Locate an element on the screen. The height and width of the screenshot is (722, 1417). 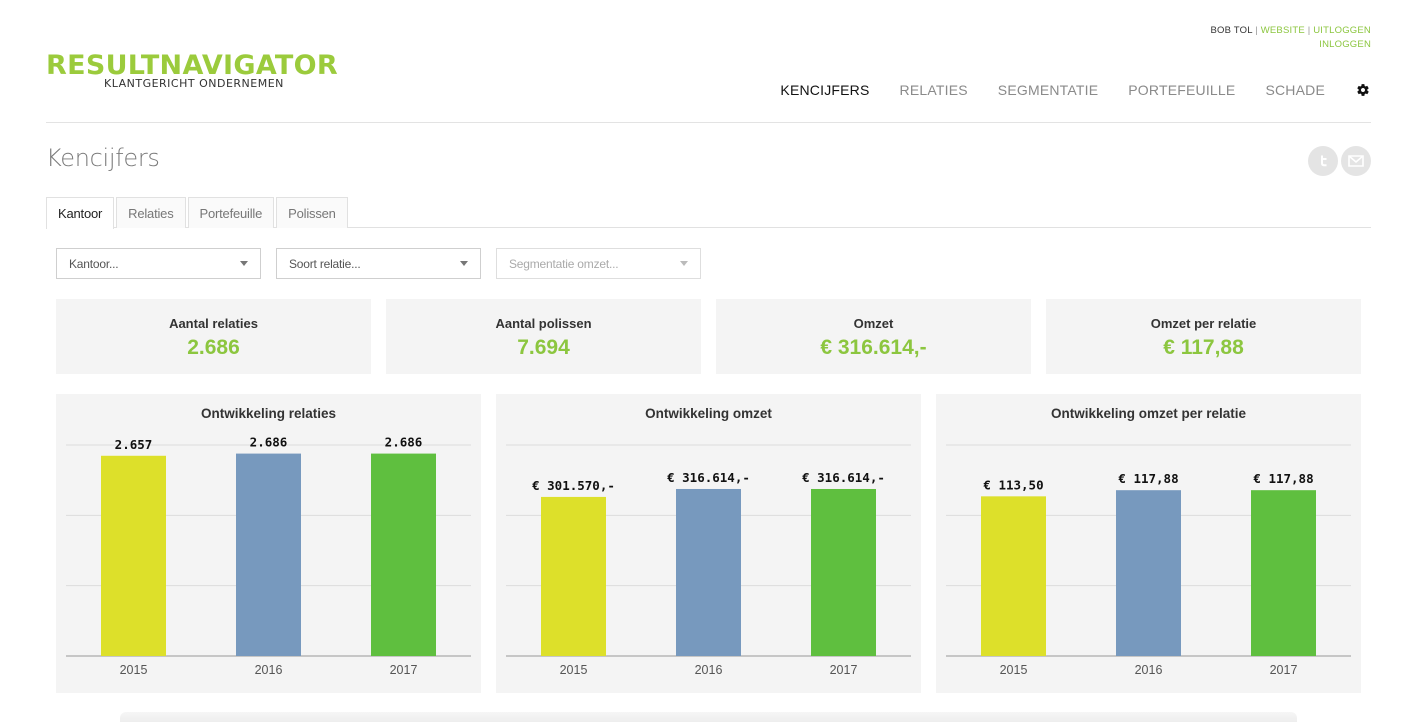
logo-tagline: KLANTGERICHT ONDERNEMEN is located at coordinates (194, 83).